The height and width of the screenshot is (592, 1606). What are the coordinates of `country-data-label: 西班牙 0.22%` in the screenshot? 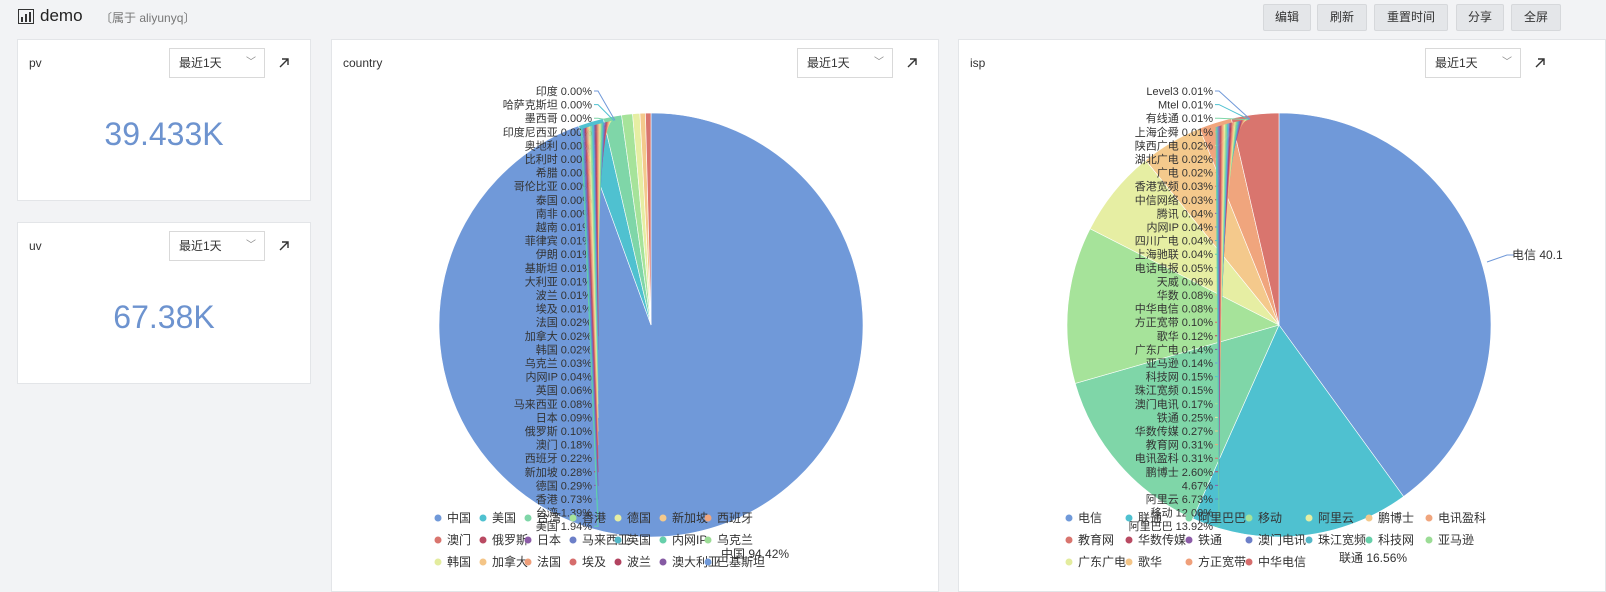 It's located at (558, 458).